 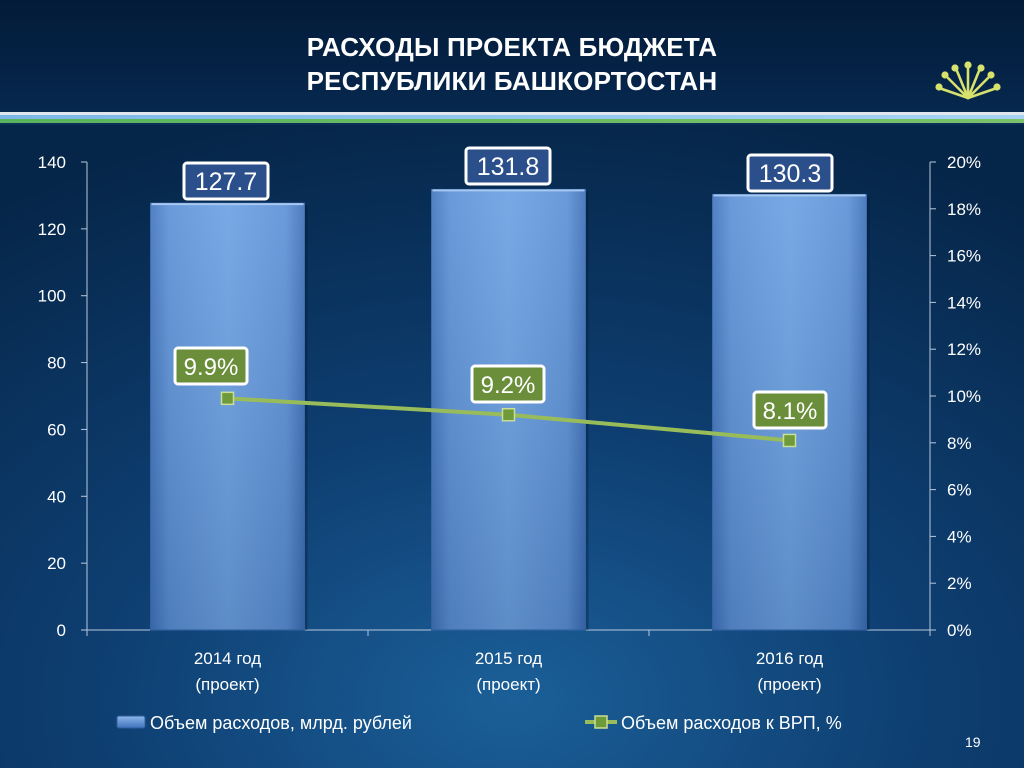 I want to click on category-label: 2016 год, so click(x=789, y=658).